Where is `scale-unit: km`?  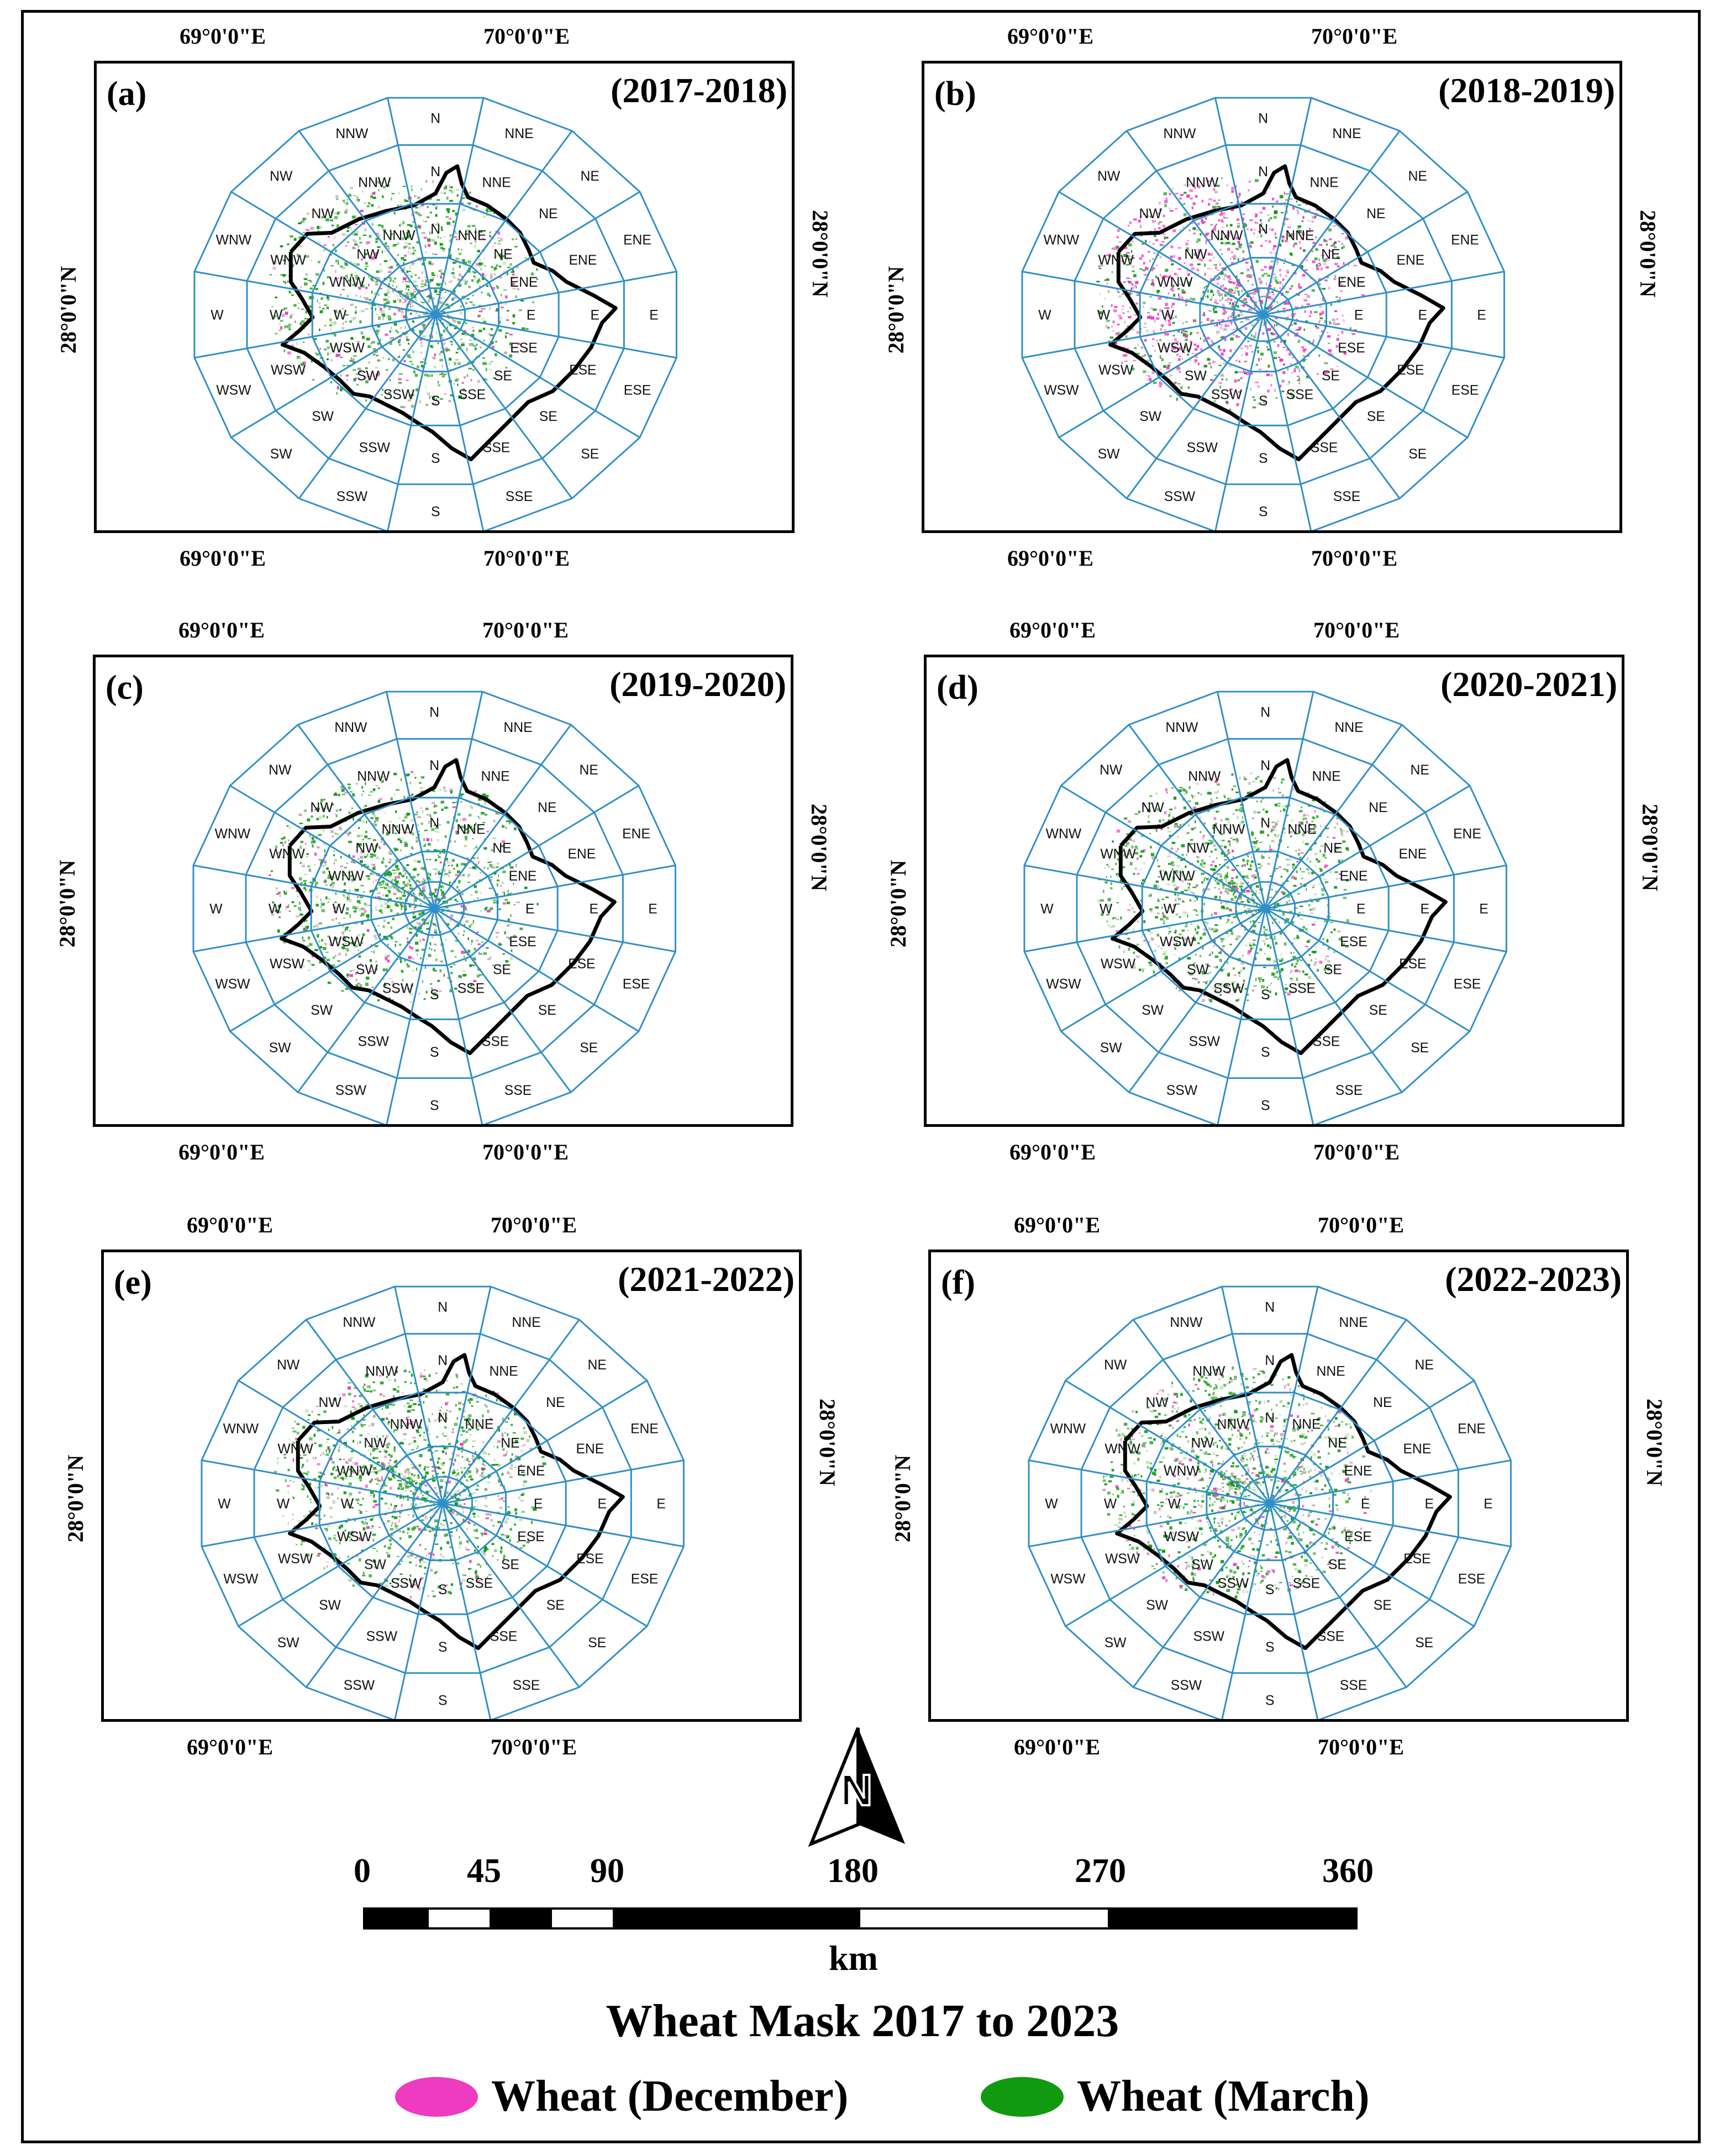 scale-unit: km is located at coordinates (853, 1958).